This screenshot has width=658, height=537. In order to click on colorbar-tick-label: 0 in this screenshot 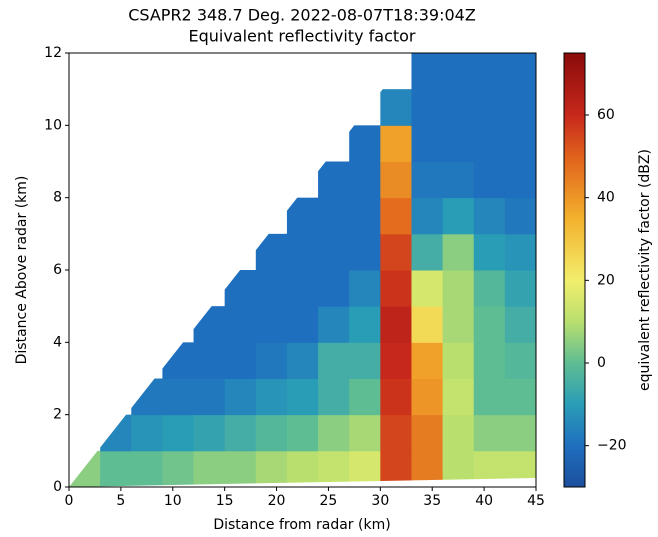, I will do `click(601, 363)`.